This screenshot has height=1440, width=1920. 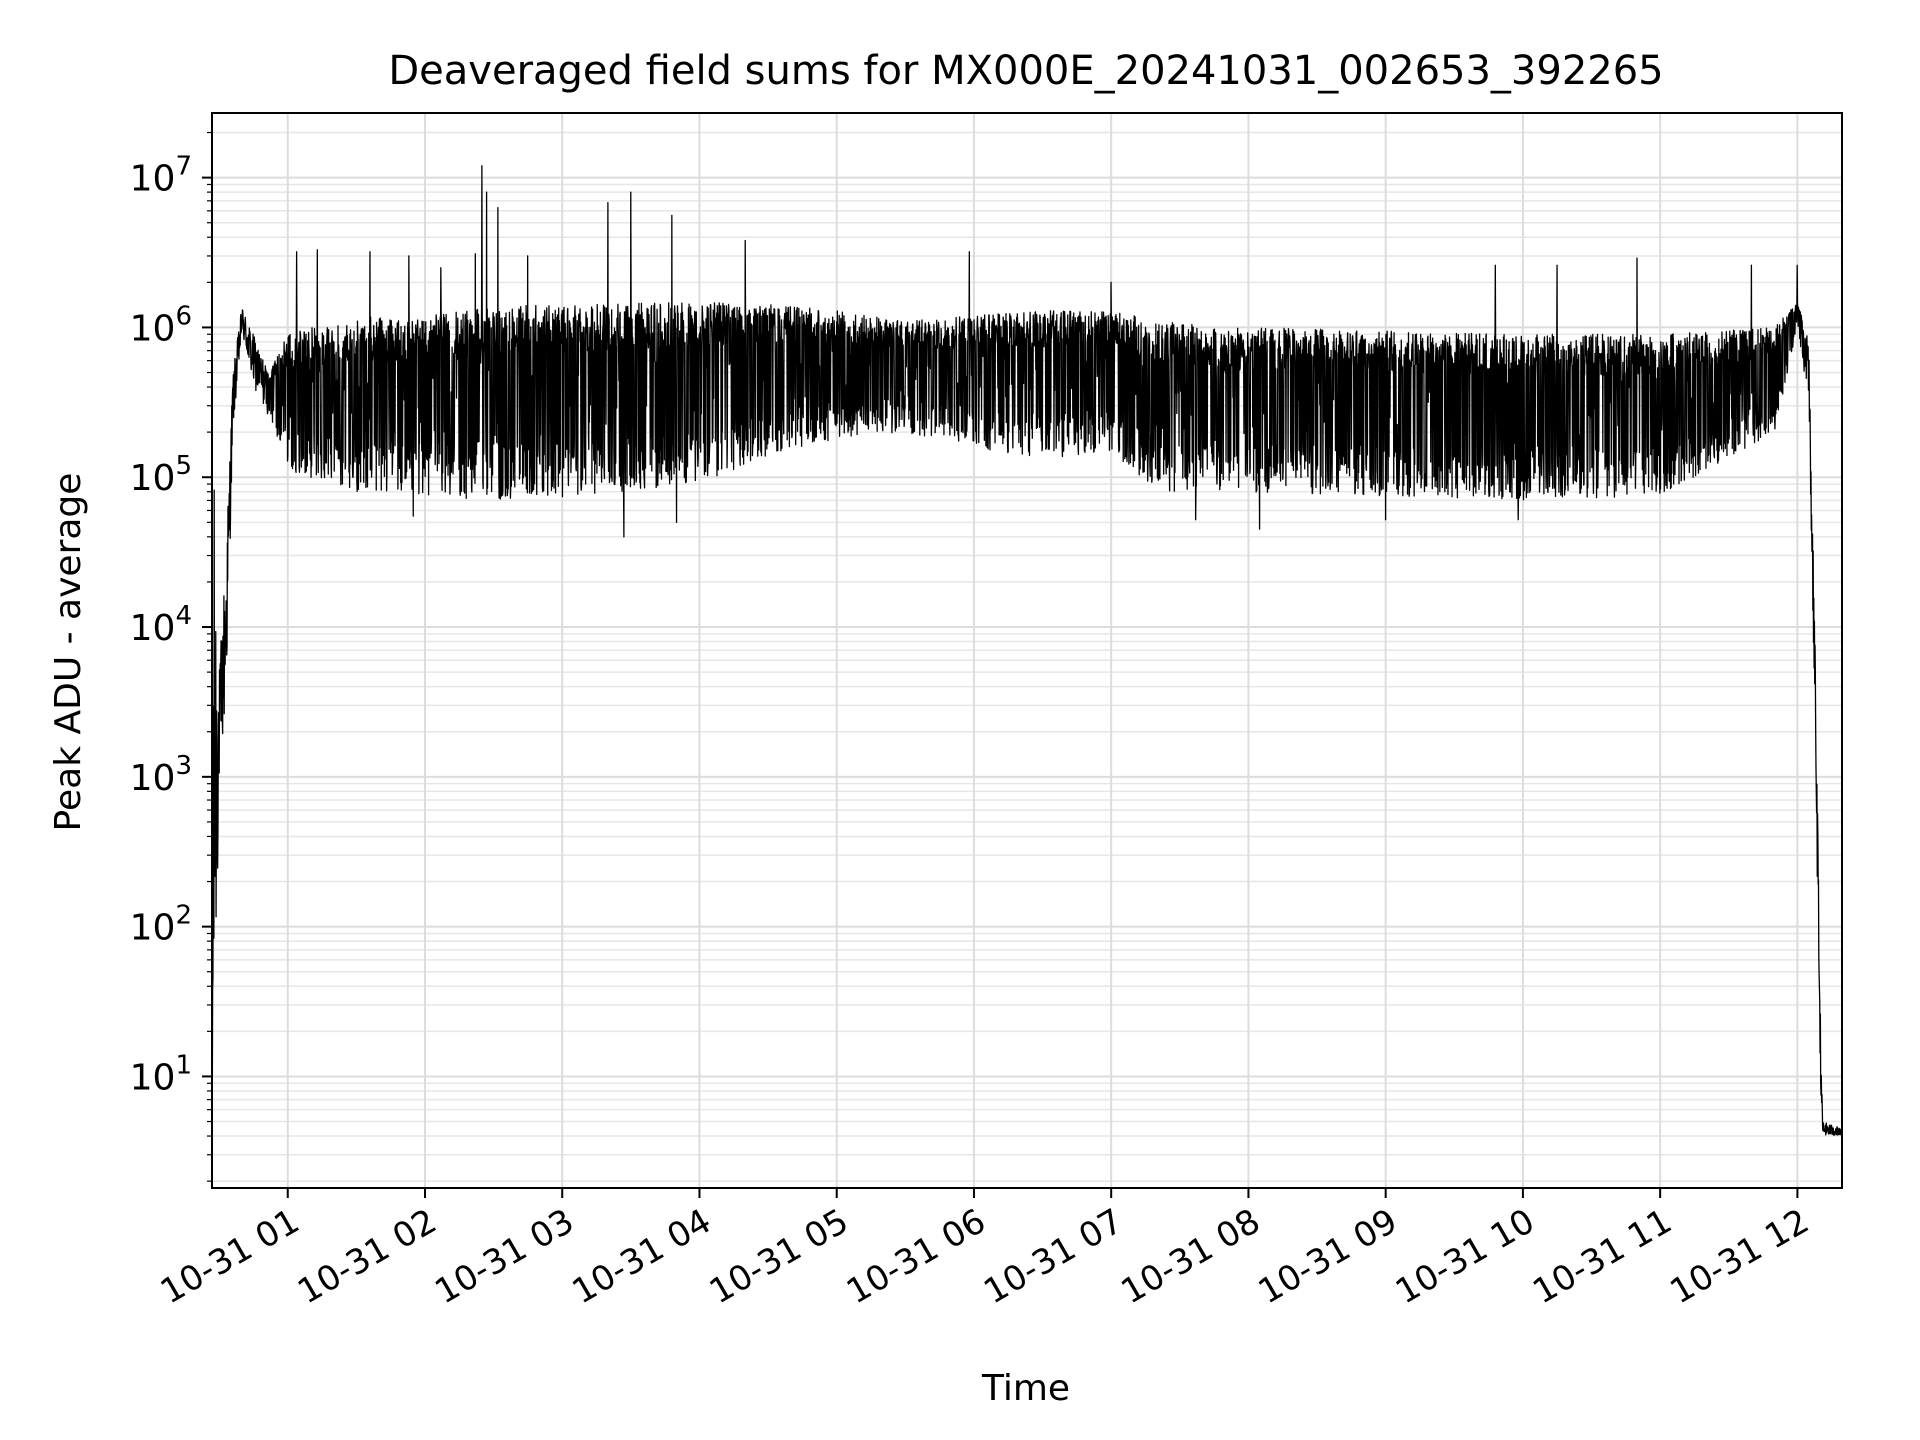 What do you see at coordinates (161, 925) in the screenshot?
I see `y-tick-label: 10²` at bounding box center [161, 925].